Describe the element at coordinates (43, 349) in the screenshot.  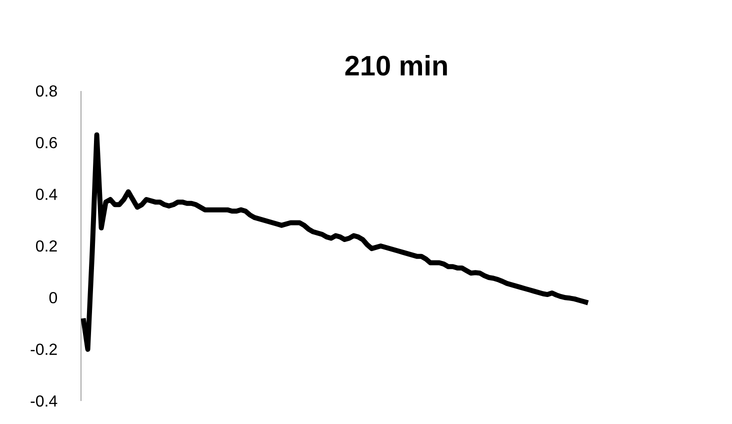
I see `y-tick-label: -0.2` at that location.